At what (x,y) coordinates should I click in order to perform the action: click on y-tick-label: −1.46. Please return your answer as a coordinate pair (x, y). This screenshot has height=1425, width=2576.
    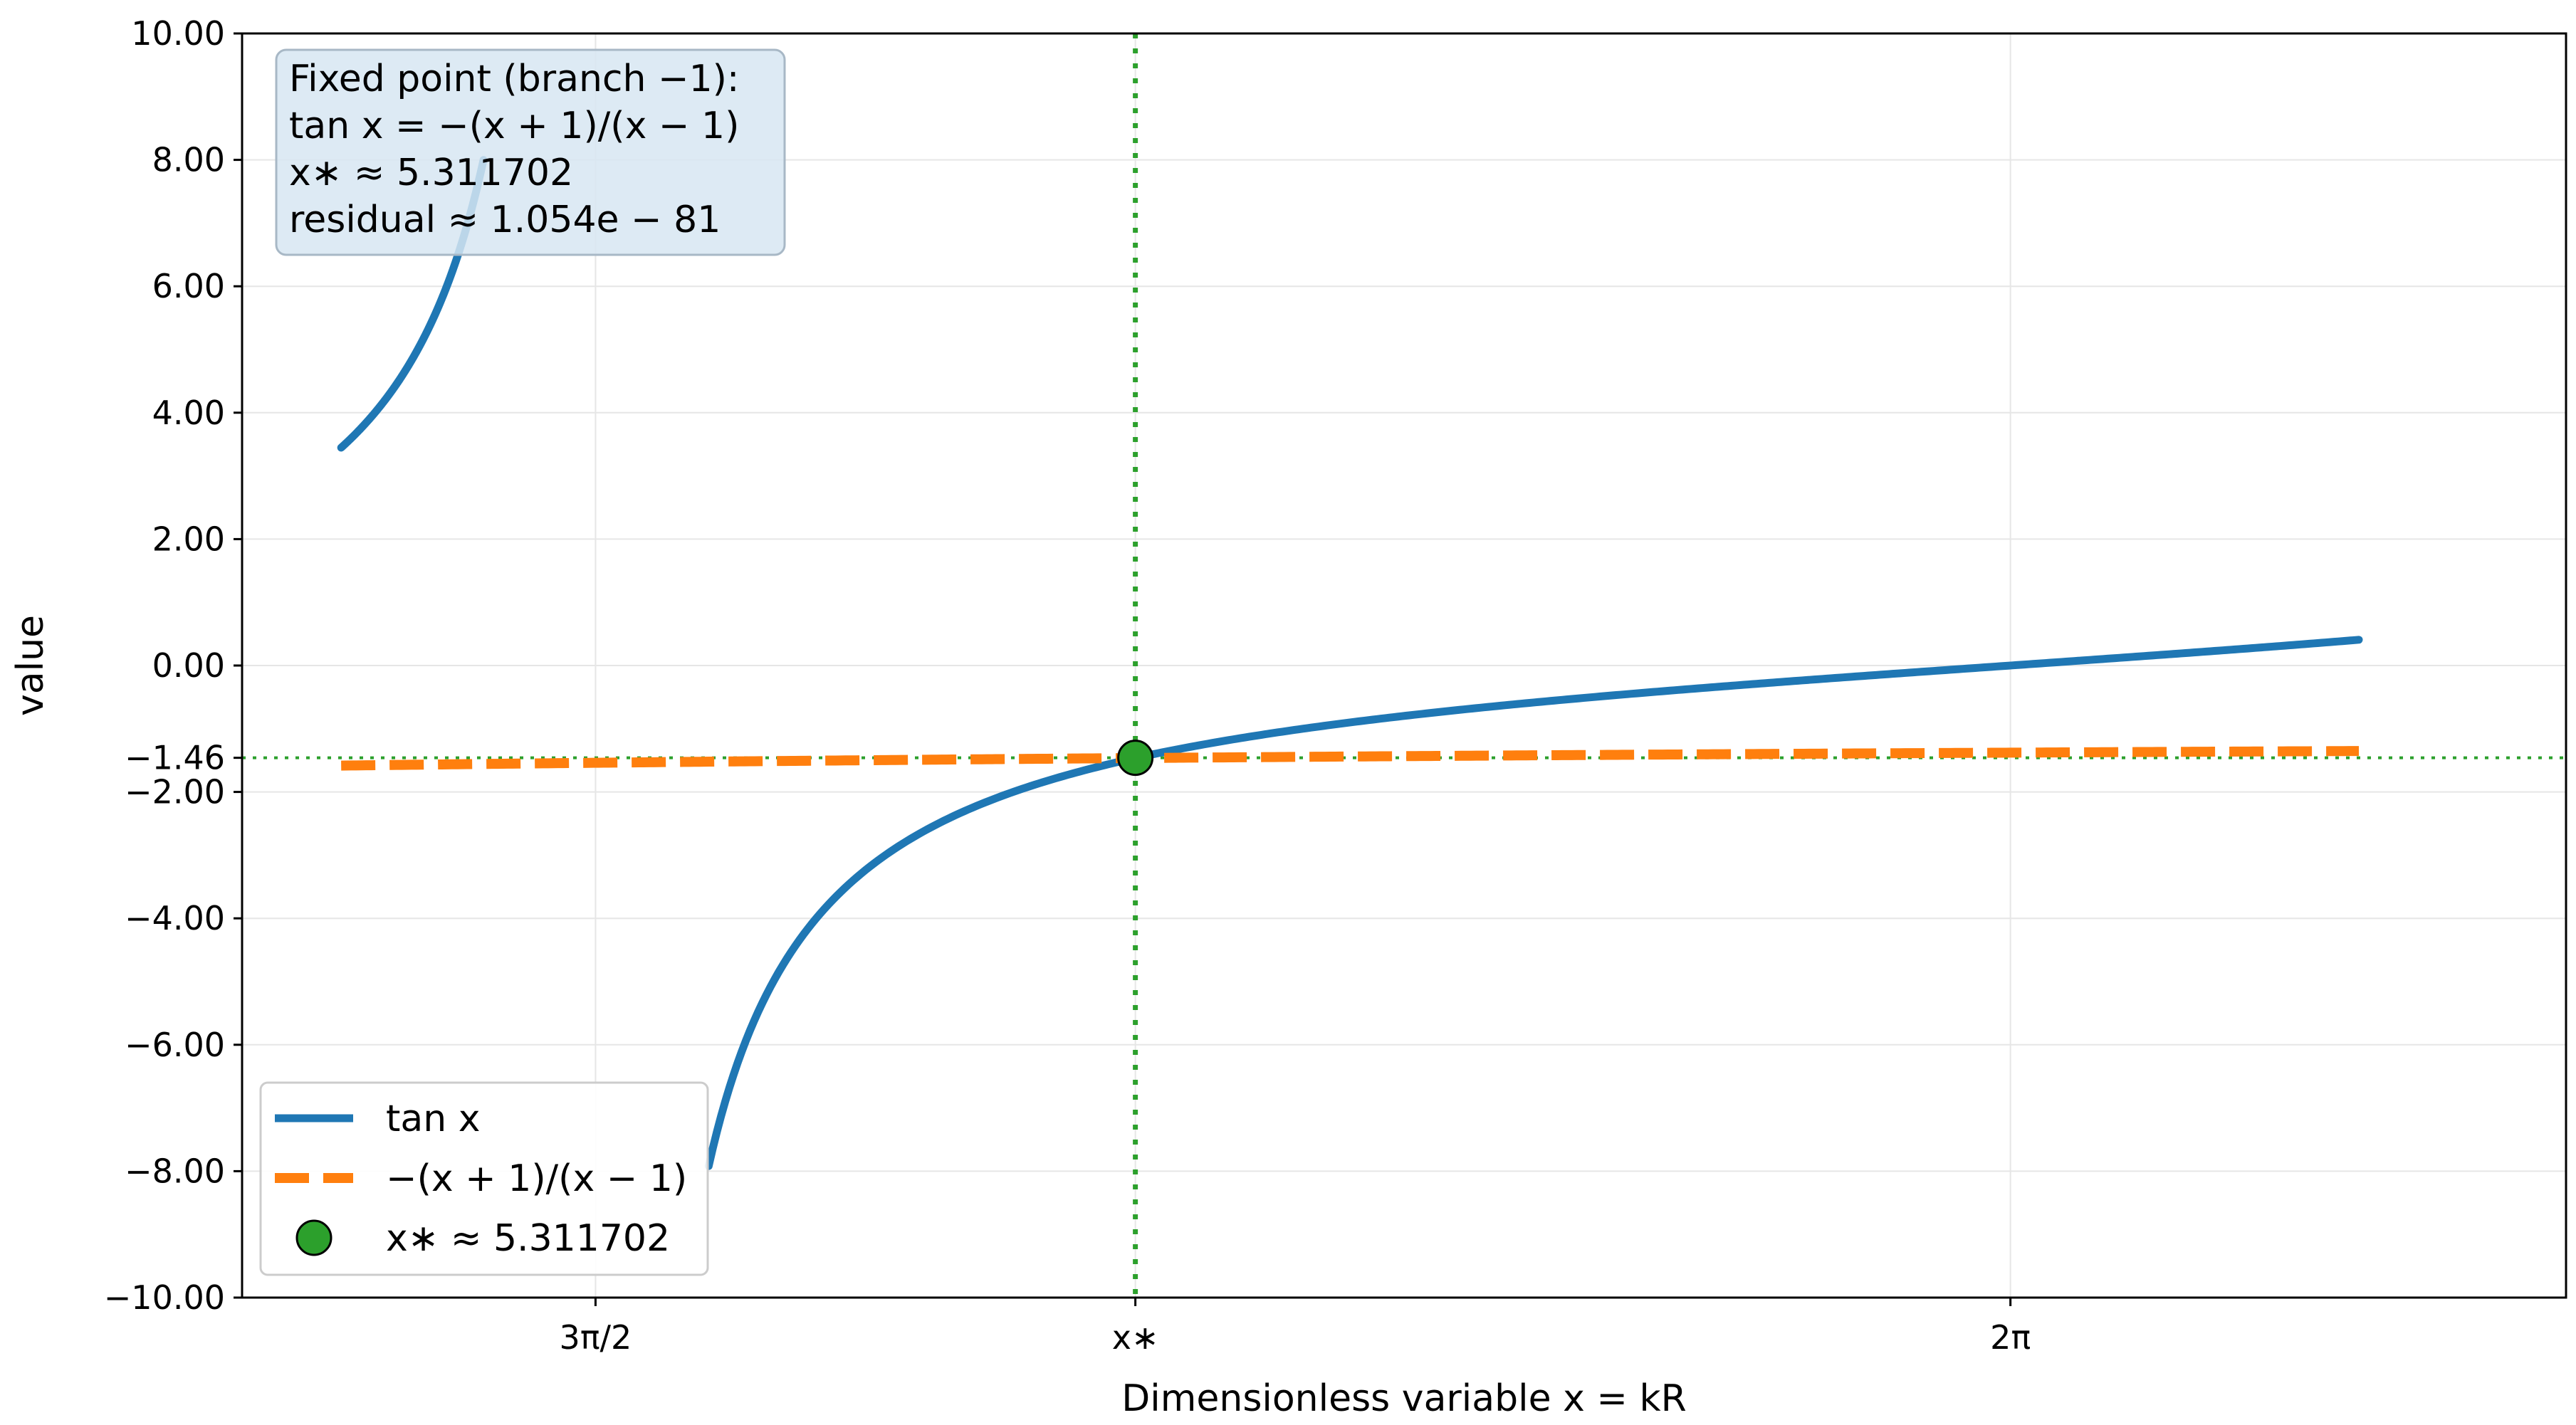
    Looking at the image, I should click on (175, 758).